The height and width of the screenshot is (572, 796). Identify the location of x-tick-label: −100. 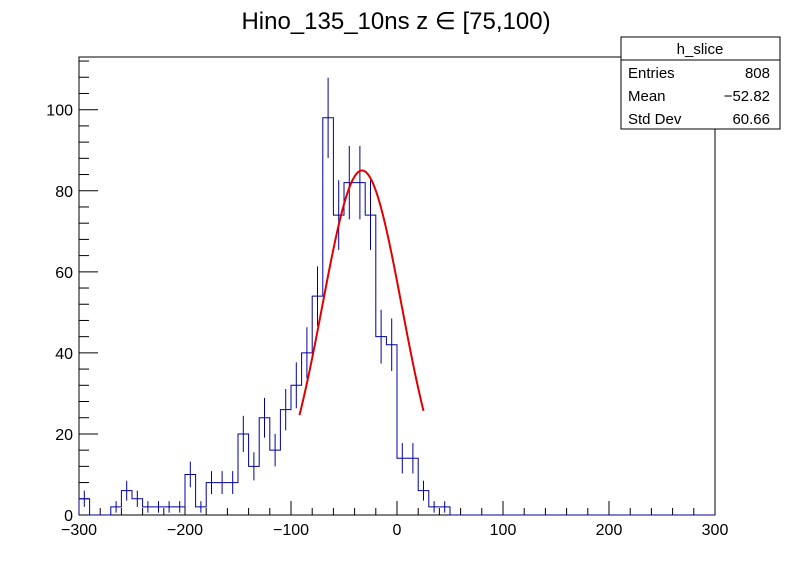
(291, 530).